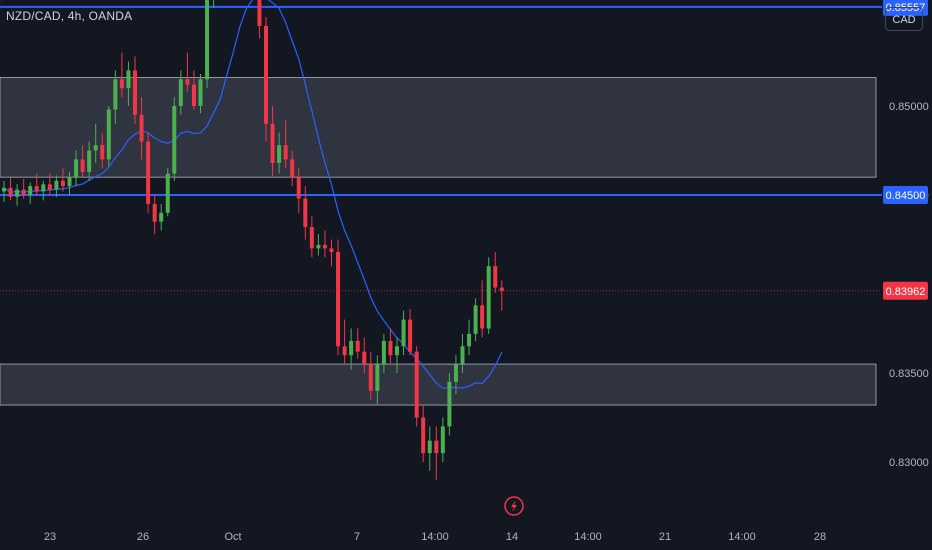 Image resolution: width=932 pixels, height=550 pixels. I want to click on y-tick-label: 0.83500, so click(909, 374).